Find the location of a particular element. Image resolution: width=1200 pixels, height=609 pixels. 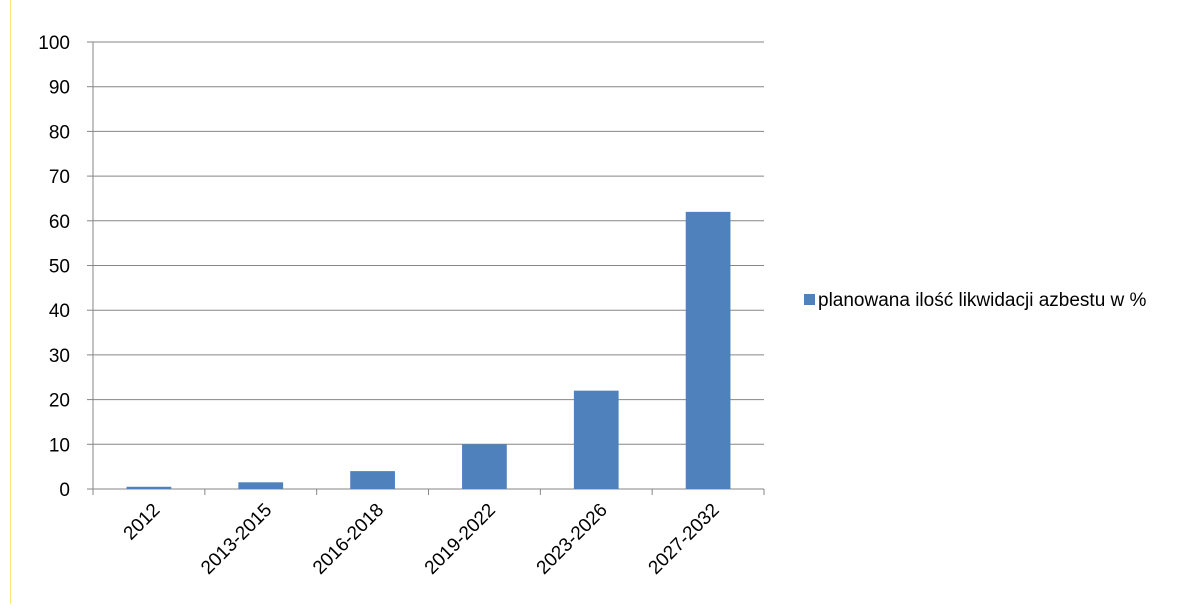

y-tick-label: 70 is located at coordinates (59, 177).